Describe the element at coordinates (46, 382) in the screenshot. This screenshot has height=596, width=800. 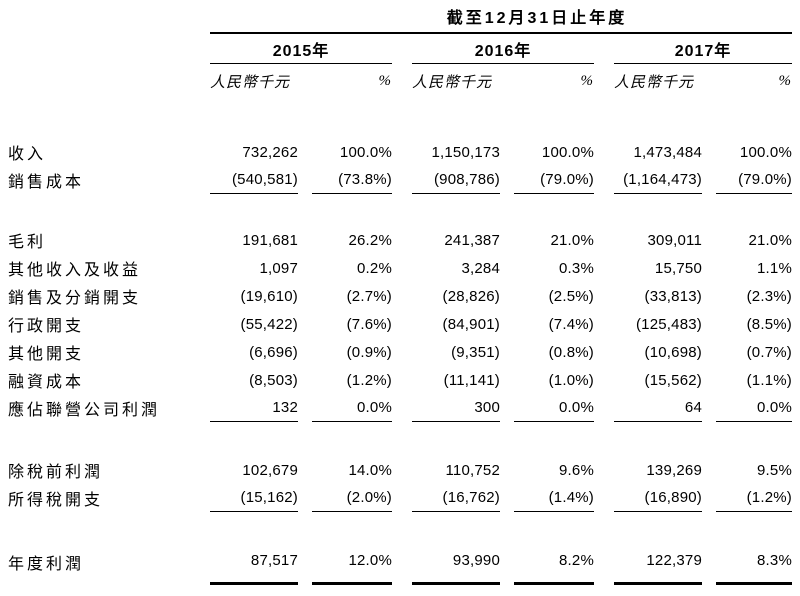
I see `row-label: 融資成本` at that location.